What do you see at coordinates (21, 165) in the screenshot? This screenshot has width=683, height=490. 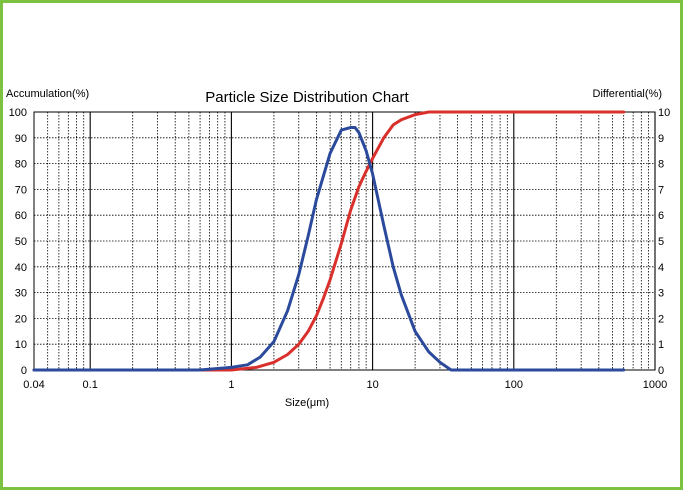 I see `y-tick-label-left: 80` at bounding box center [21, 165].